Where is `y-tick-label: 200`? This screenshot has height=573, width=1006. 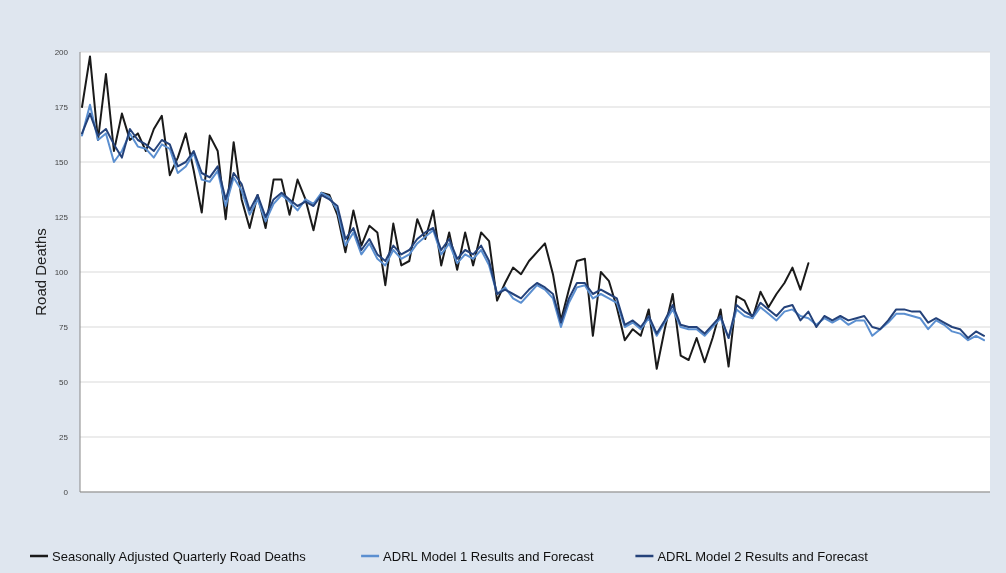
y-tick-label: 200 is located at coordinates (61, 52).